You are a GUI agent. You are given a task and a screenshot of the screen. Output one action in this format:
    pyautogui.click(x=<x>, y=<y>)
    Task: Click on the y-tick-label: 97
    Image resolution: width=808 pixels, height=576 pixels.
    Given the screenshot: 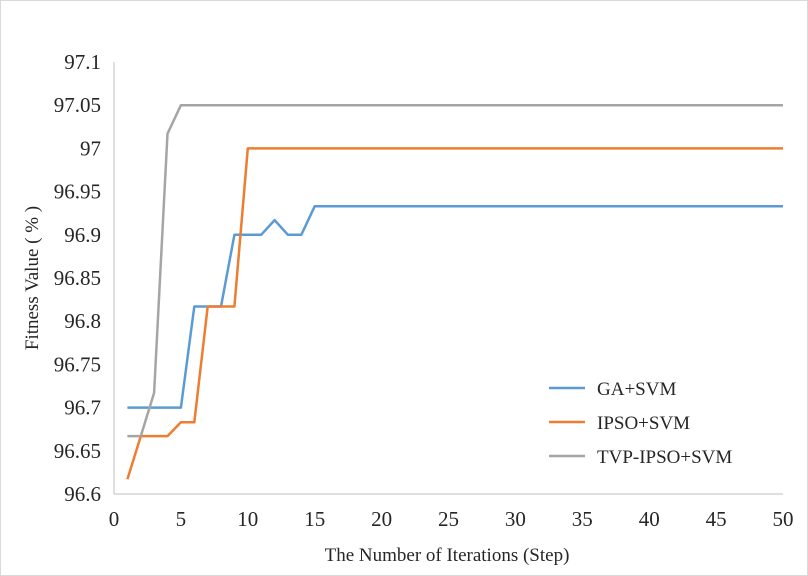 What is the action you would take?
    pyautogui.click(x=90, y=148)
    